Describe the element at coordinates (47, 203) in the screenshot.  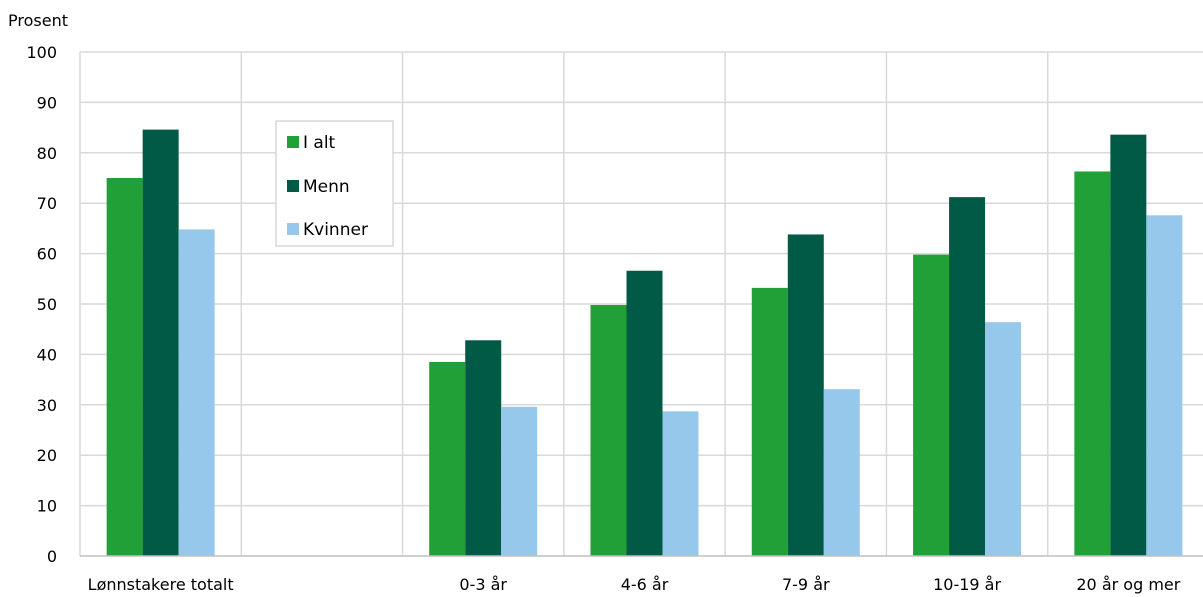
I see `y-tick-label: 70` at that location.